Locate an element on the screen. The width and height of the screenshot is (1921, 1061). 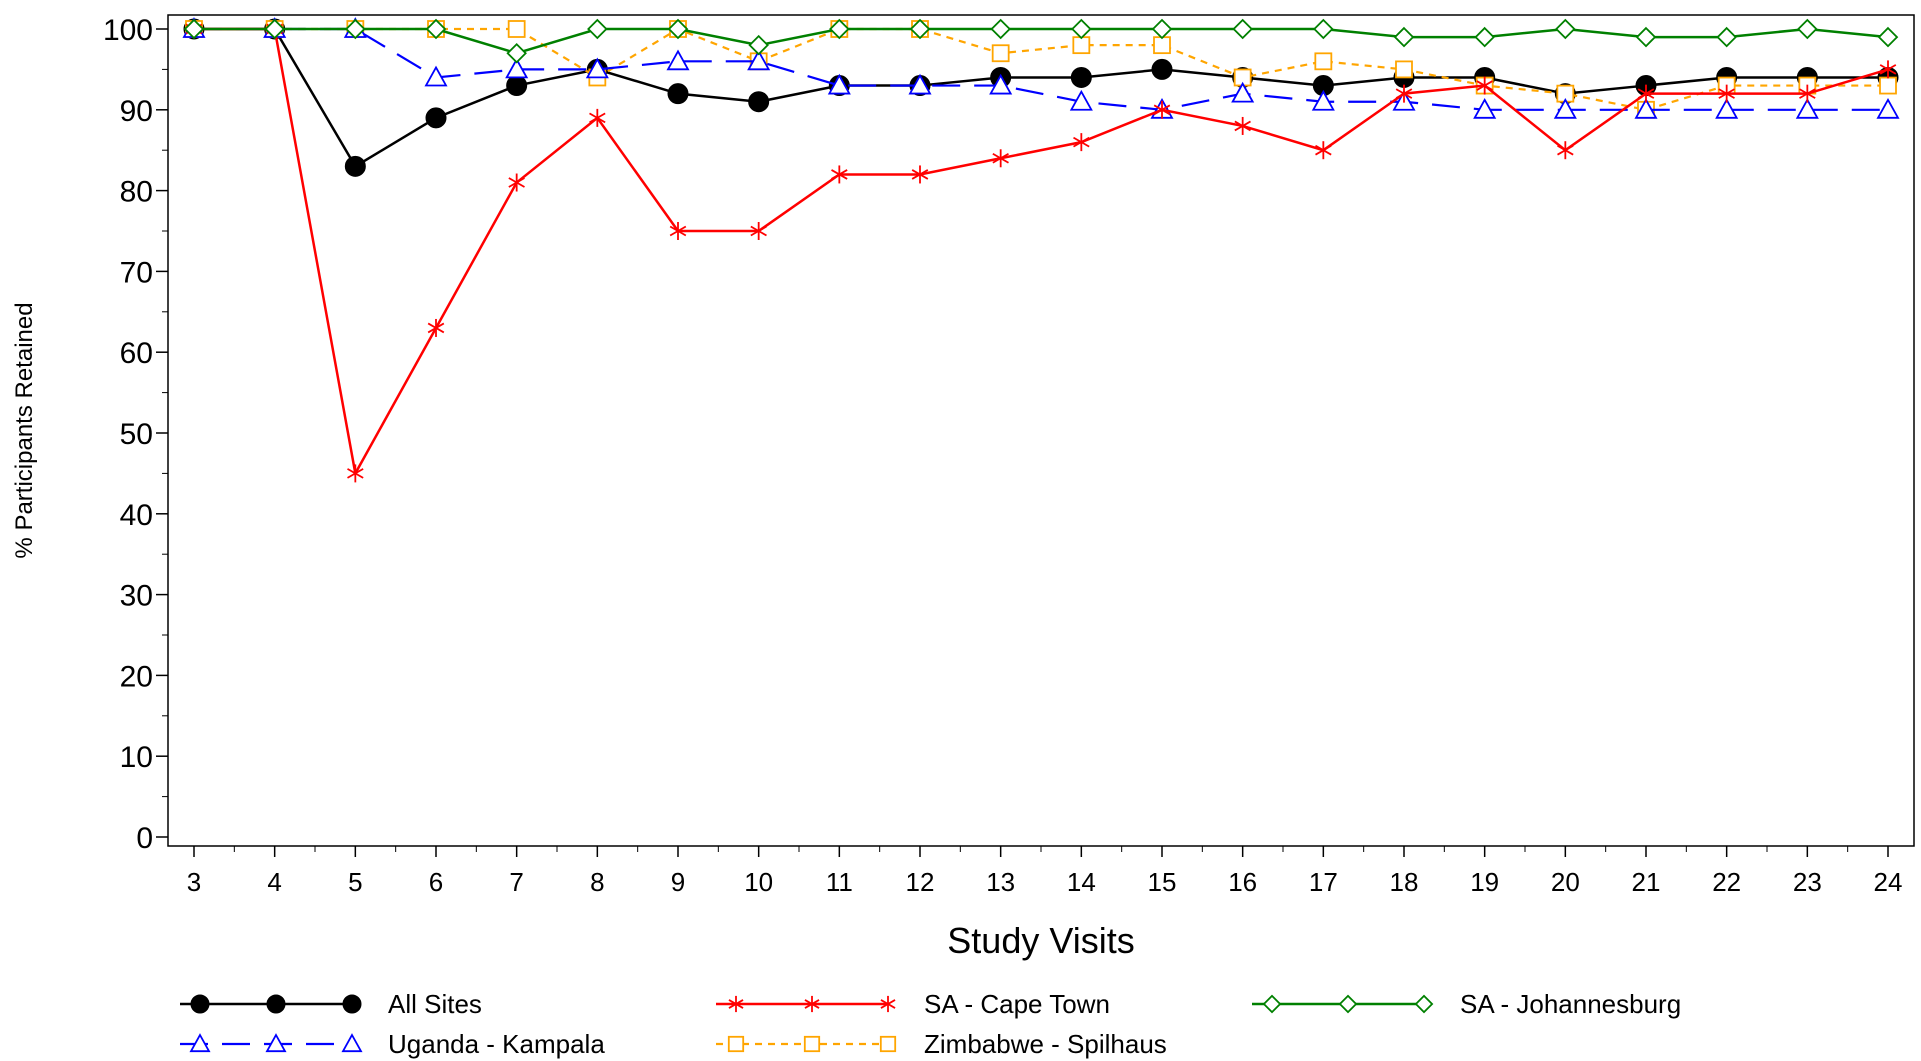
legend-item: SA - Johannesburg is located at coordinates (1466, 1004).